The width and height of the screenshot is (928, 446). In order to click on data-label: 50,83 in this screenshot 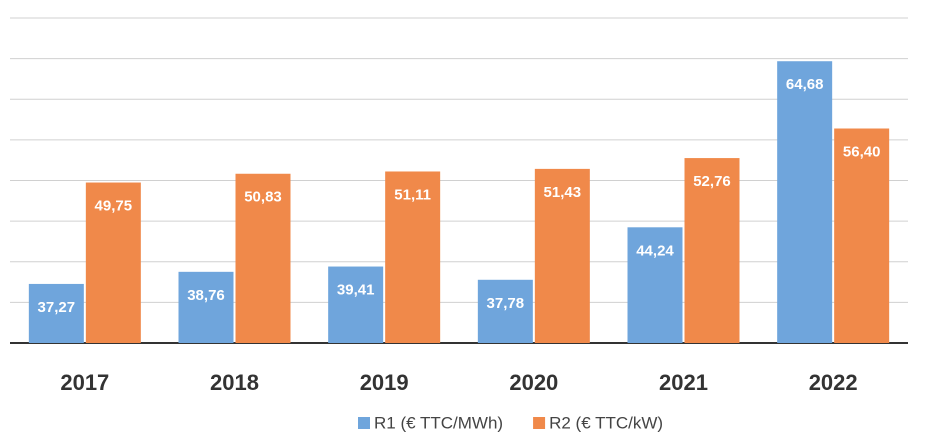, I will do `click(263, 197)`.